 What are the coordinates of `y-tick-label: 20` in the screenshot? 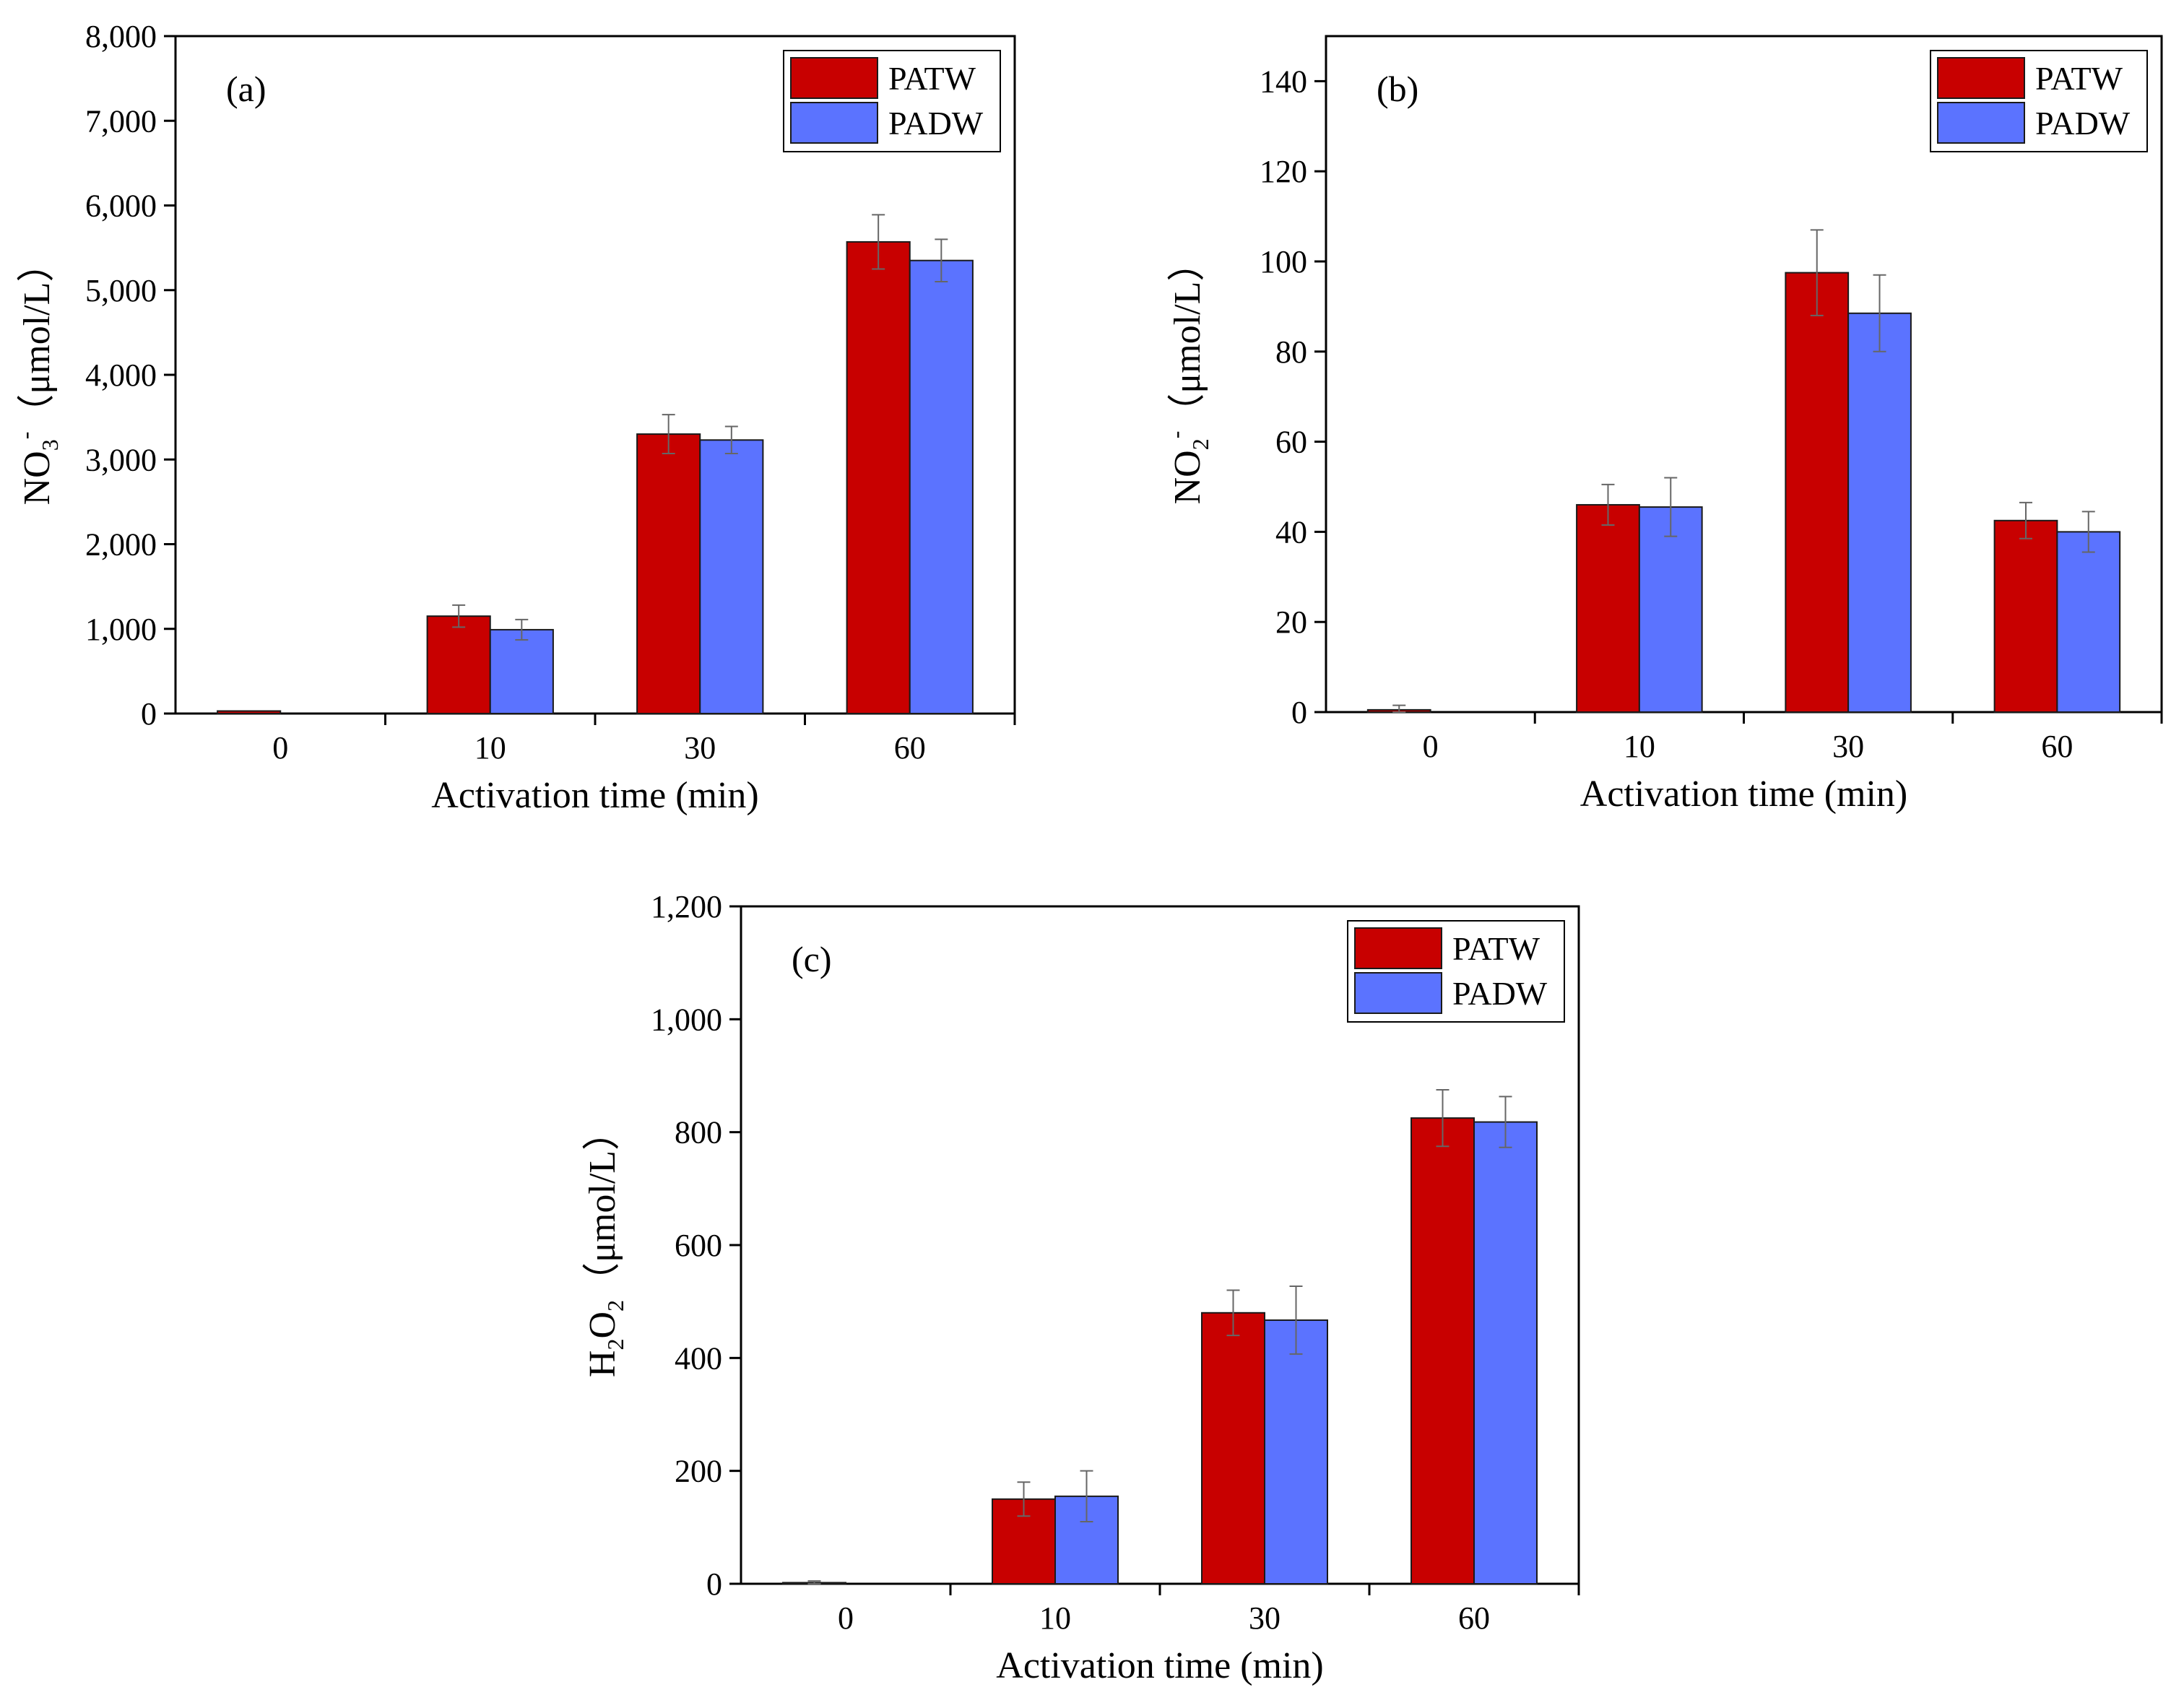 It's located at (1291, 622).